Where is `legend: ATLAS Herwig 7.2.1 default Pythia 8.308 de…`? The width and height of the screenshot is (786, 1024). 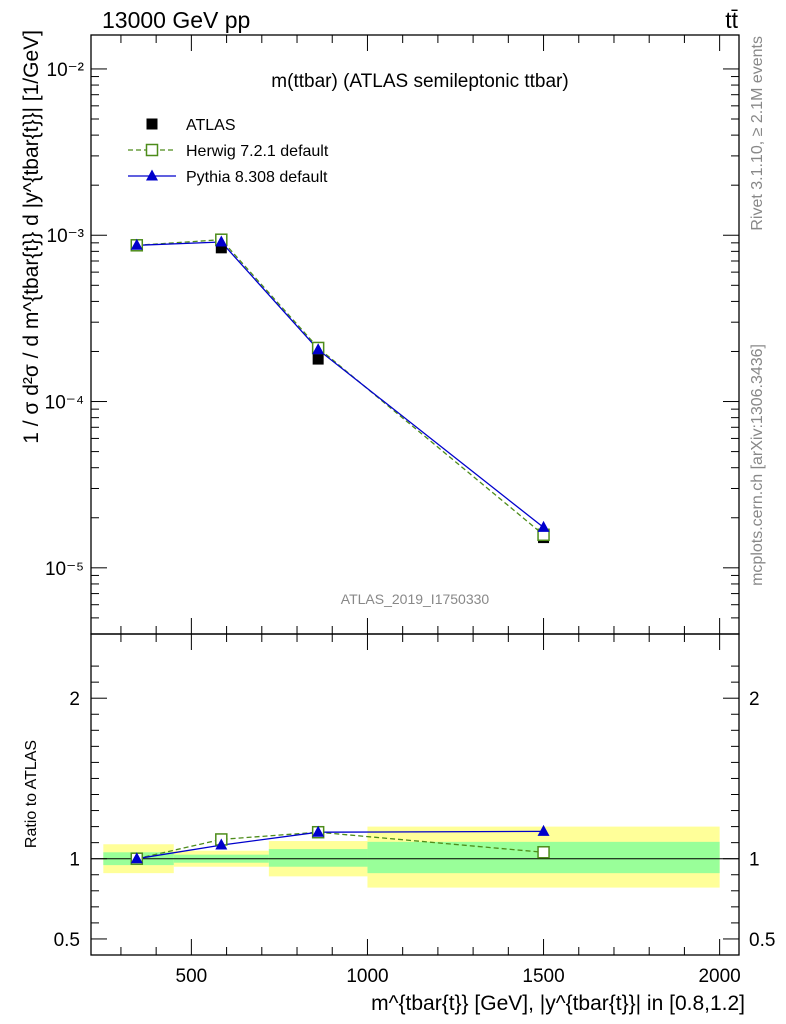
legend: ATLAS Herwig 7.2.1 default Pythia 8.308 de… is located at coordinates (228, 151).